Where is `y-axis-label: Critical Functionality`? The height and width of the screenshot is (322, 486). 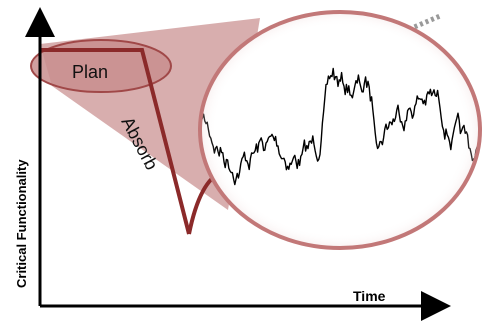 y-axis-label: Critical Functionality is located at coordinates (21, 223).